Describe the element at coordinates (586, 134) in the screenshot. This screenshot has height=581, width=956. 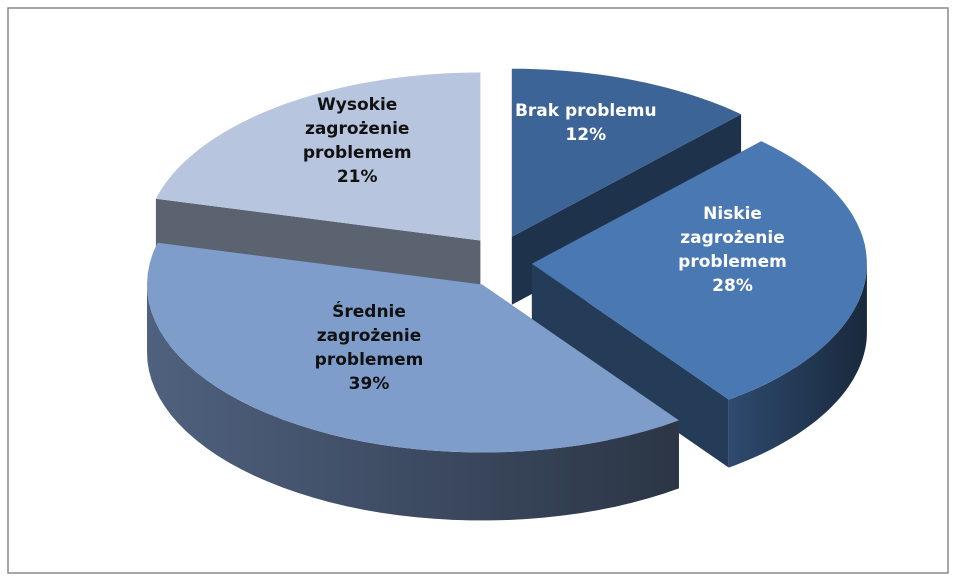
I see `slice-value-label: 12%` at that location.